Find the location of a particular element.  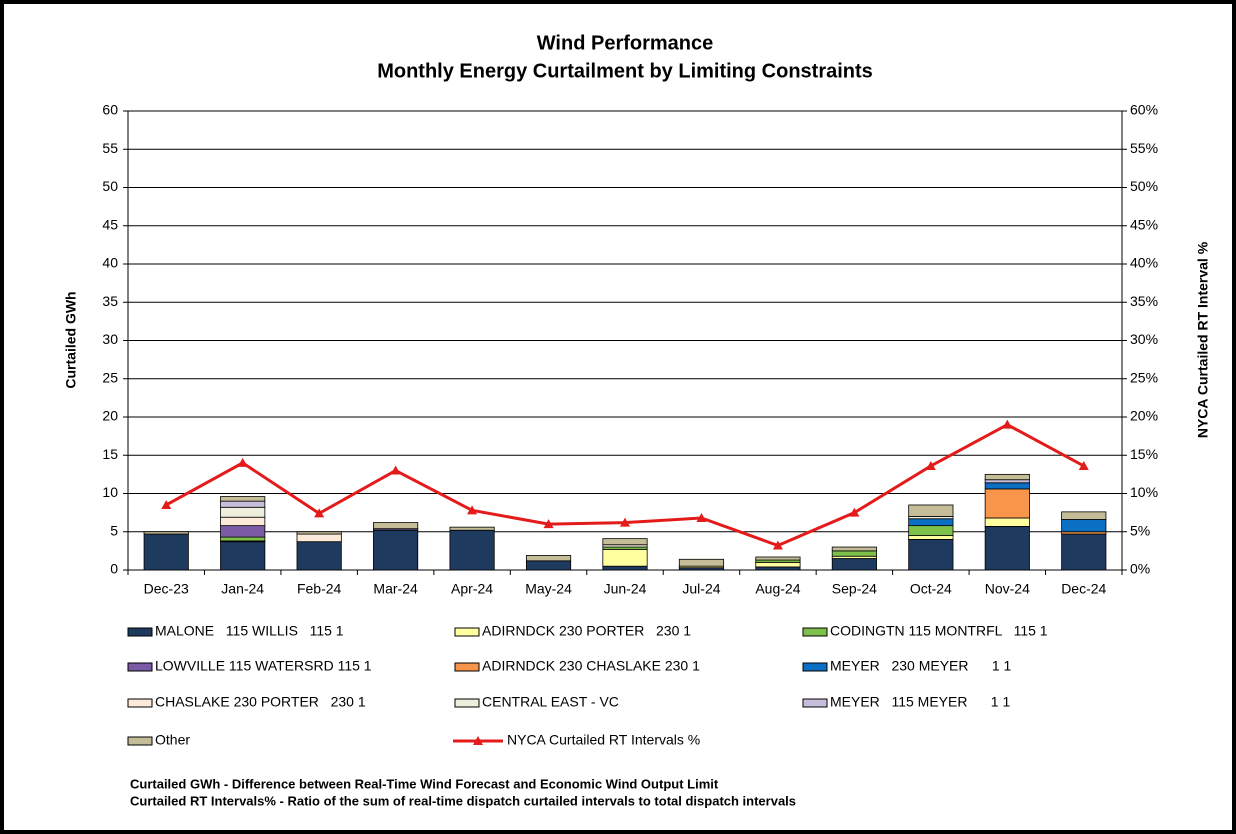

y2-tick-label: 60% is located at coordinates (1144, 110).